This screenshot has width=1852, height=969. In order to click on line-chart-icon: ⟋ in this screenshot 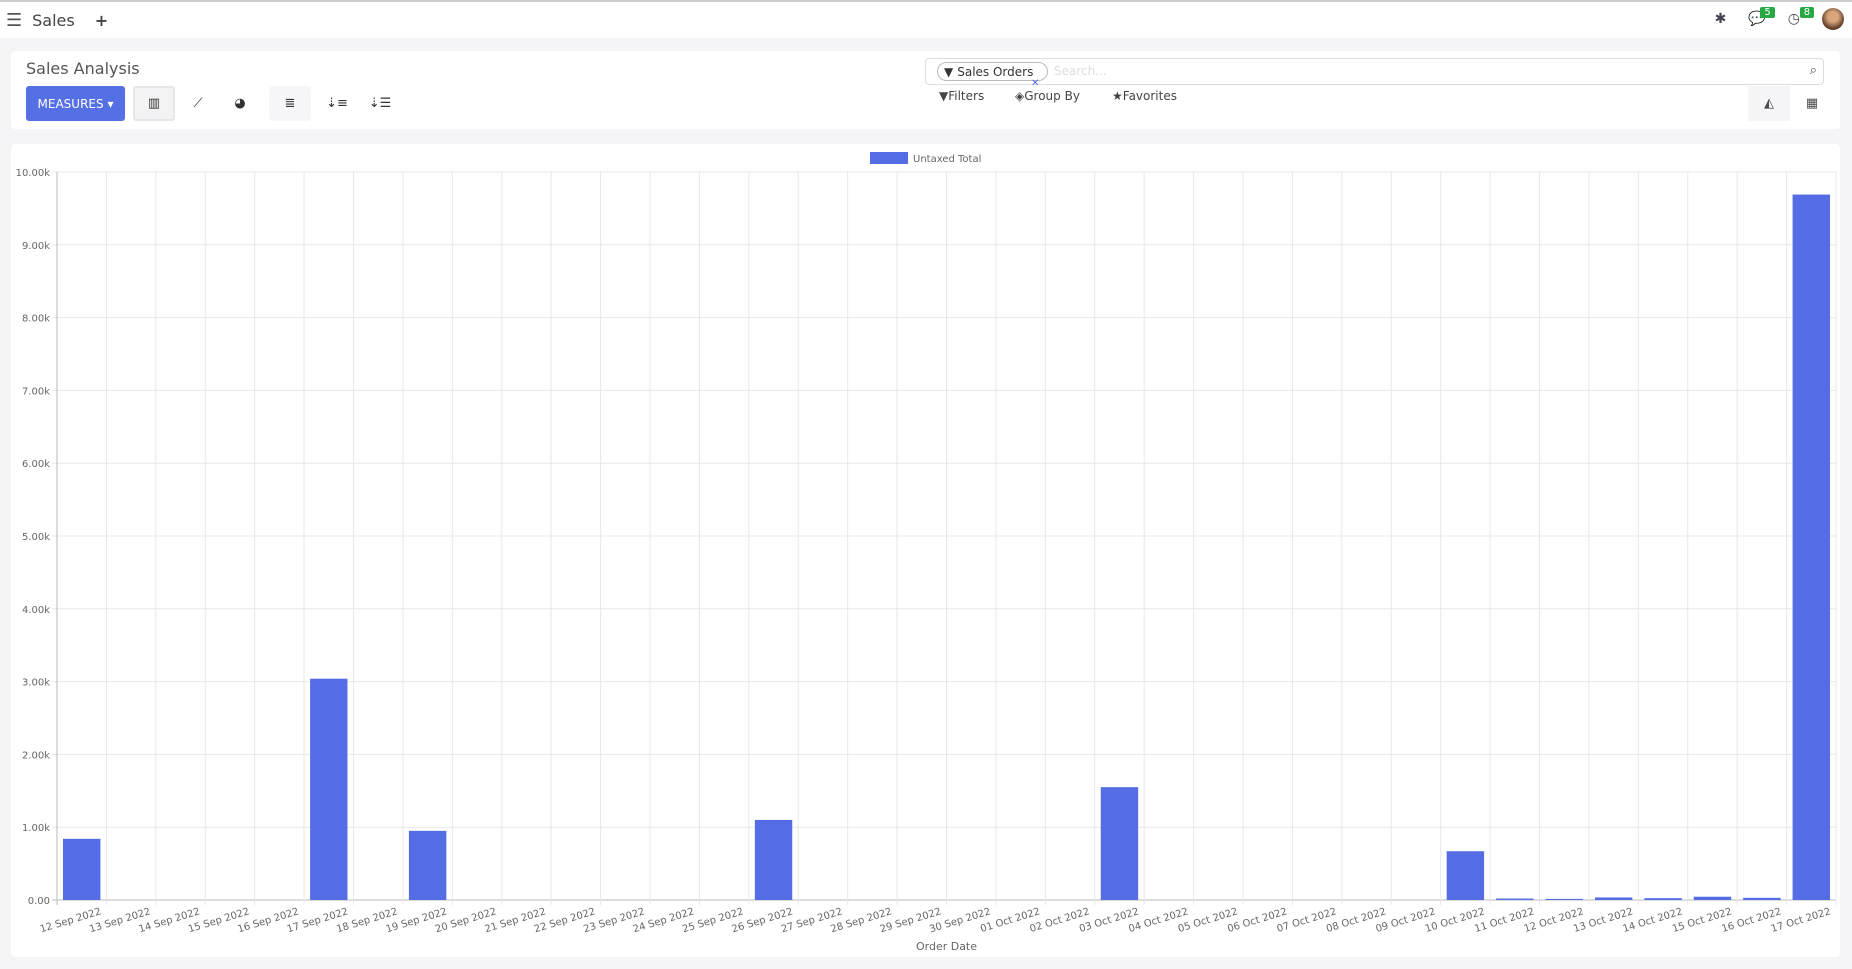, I will do `click(198, 103)`.